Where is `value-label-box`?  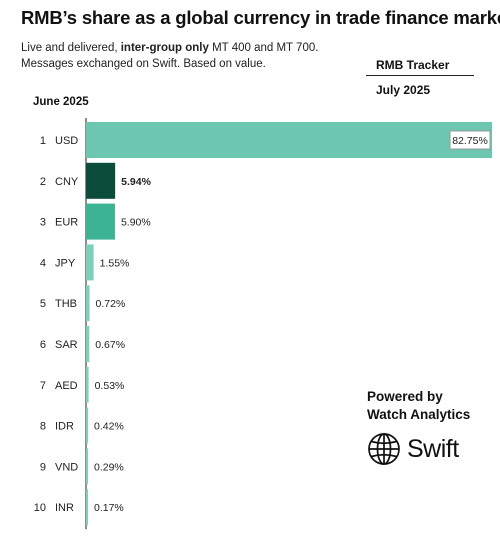
value-label-box is located at coordinates (470, 140).